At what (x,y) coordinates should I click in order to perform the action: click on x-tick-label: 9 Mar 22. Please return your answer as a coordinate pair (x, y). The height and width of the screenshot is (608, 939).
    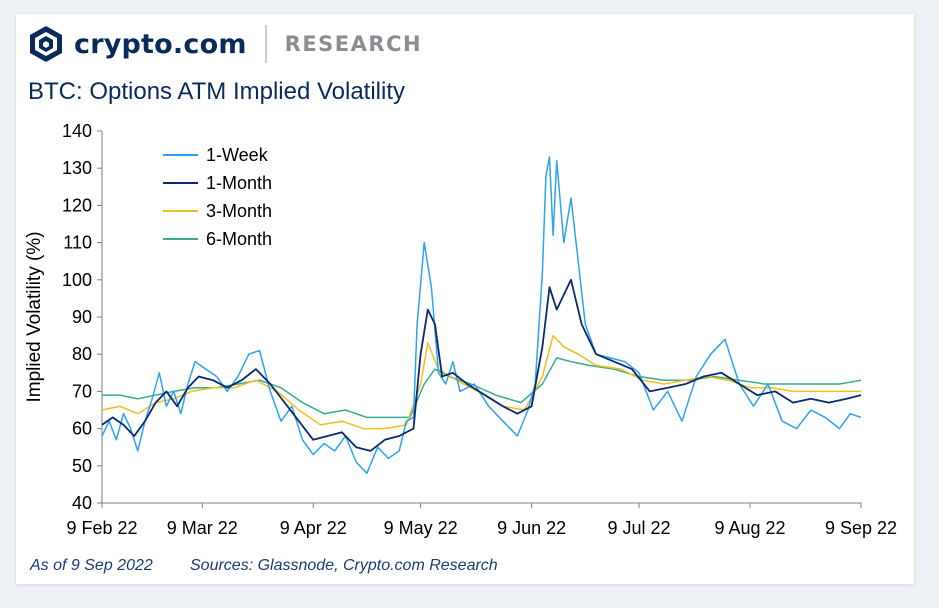
    Looking at the image, I should click on (202, 528).